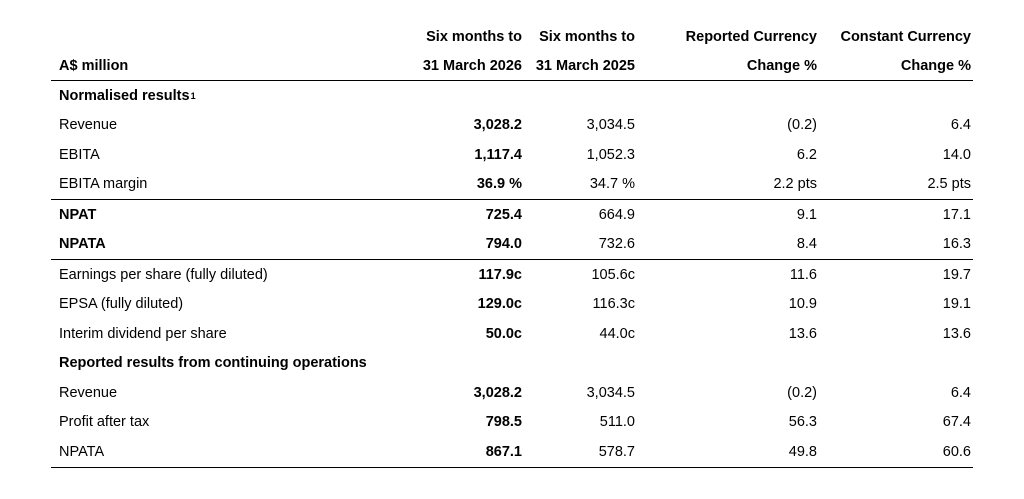  I want to click on reported-change-value: 9.1, so click(806, 214).